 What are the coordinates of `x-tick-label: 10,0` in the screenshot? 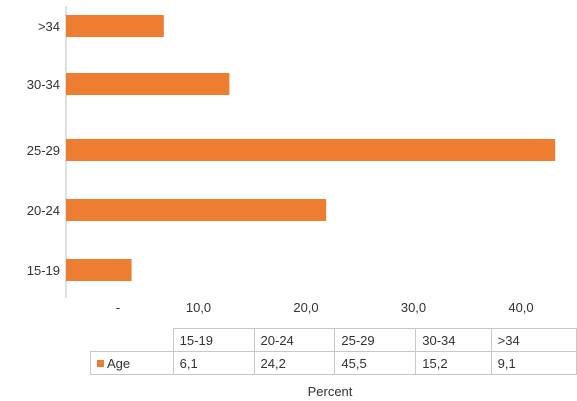 It's located at (198, 307).